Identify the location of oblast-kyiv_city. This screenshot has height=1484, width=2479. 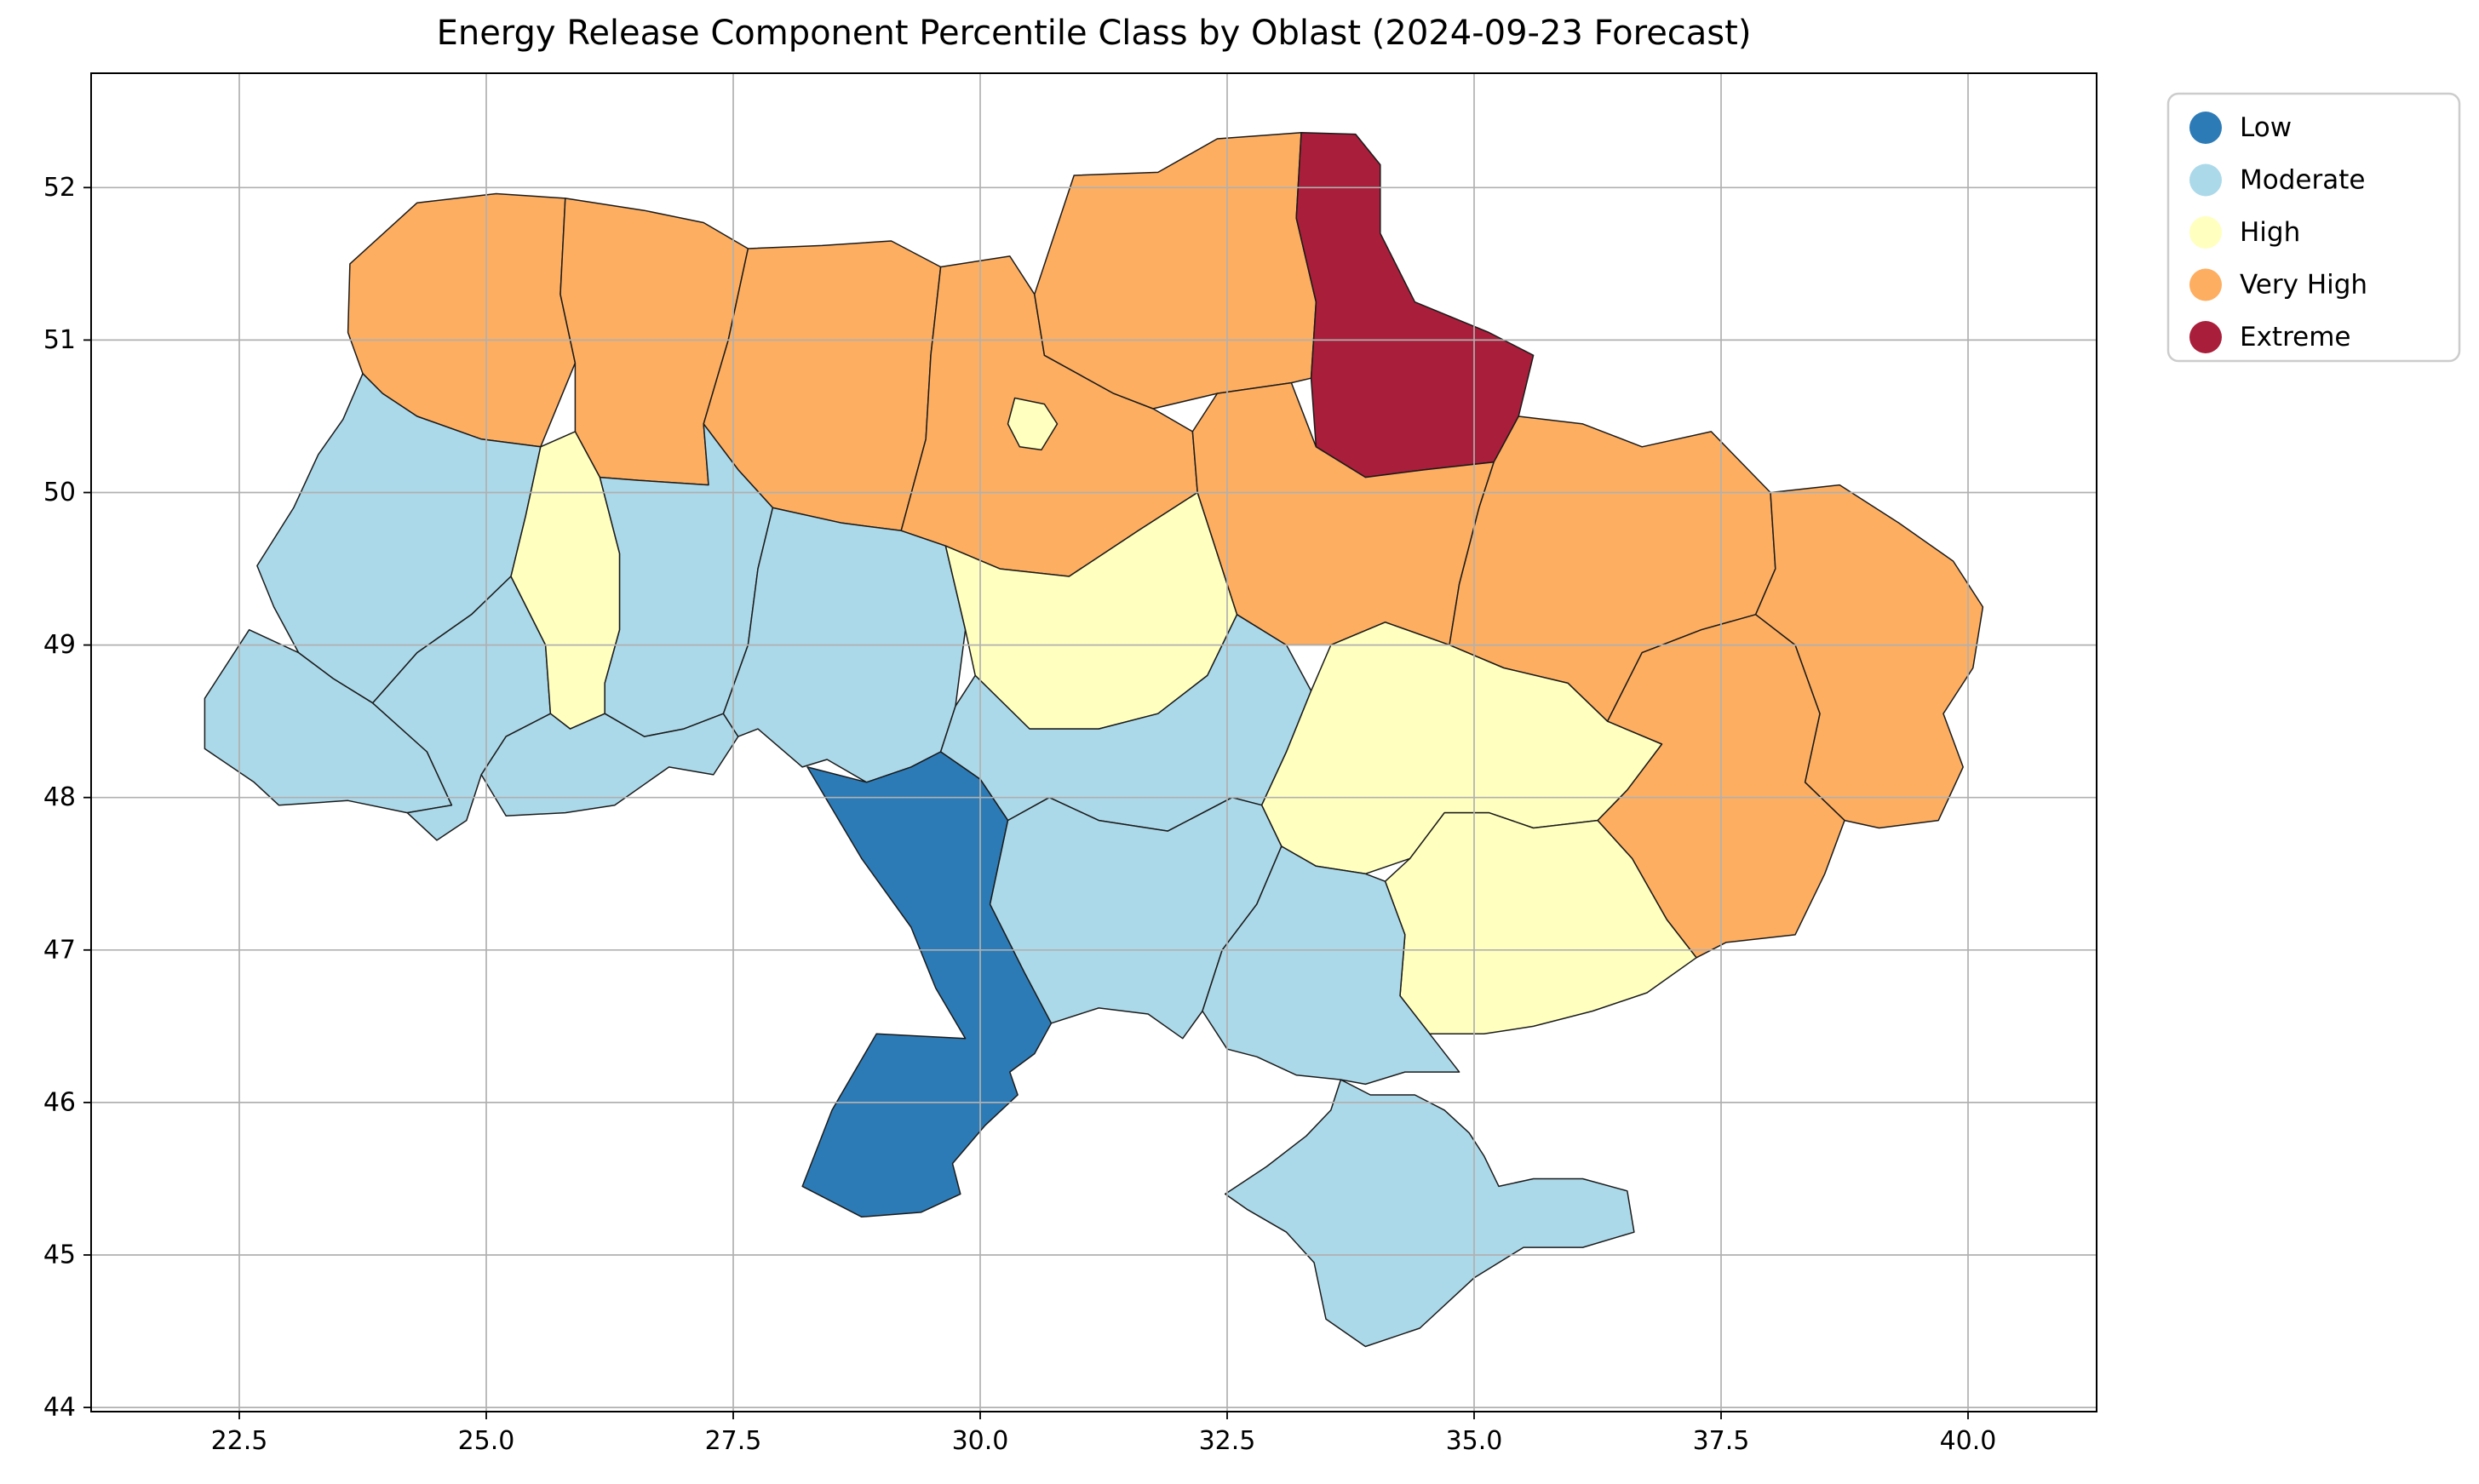
(1033, 424).